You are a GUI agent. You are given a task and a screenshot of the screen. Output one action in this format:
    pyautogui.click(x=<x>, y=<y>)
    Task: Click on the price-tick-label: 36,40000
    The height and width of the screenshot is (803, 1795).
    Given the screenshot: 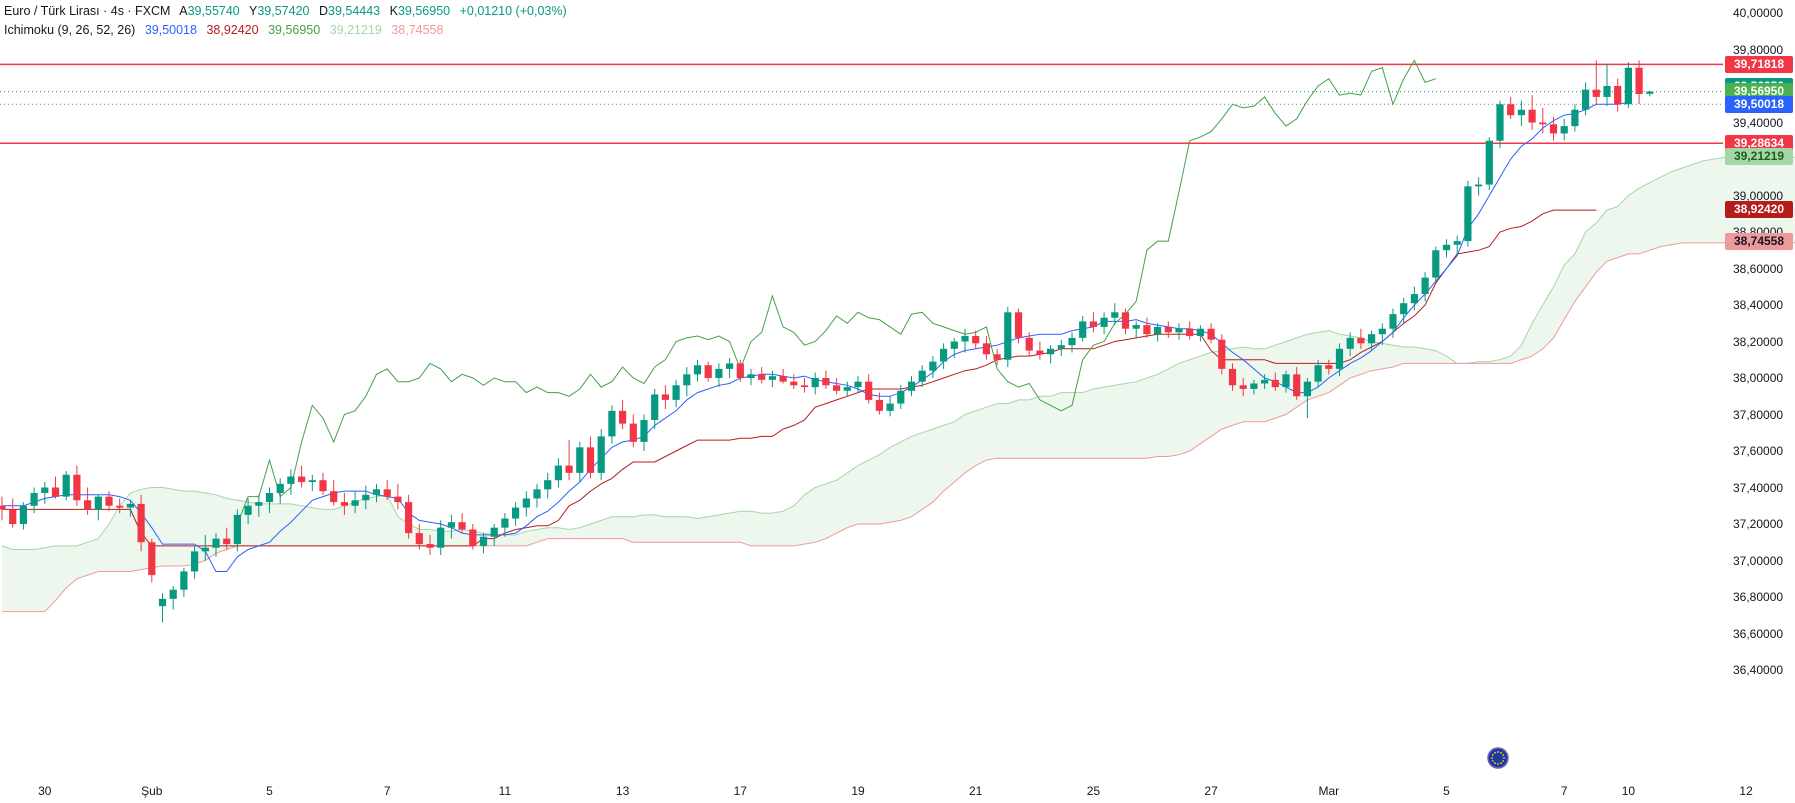 What is the action you would take?
    pyautogui.click(x=1758, y=670)
    